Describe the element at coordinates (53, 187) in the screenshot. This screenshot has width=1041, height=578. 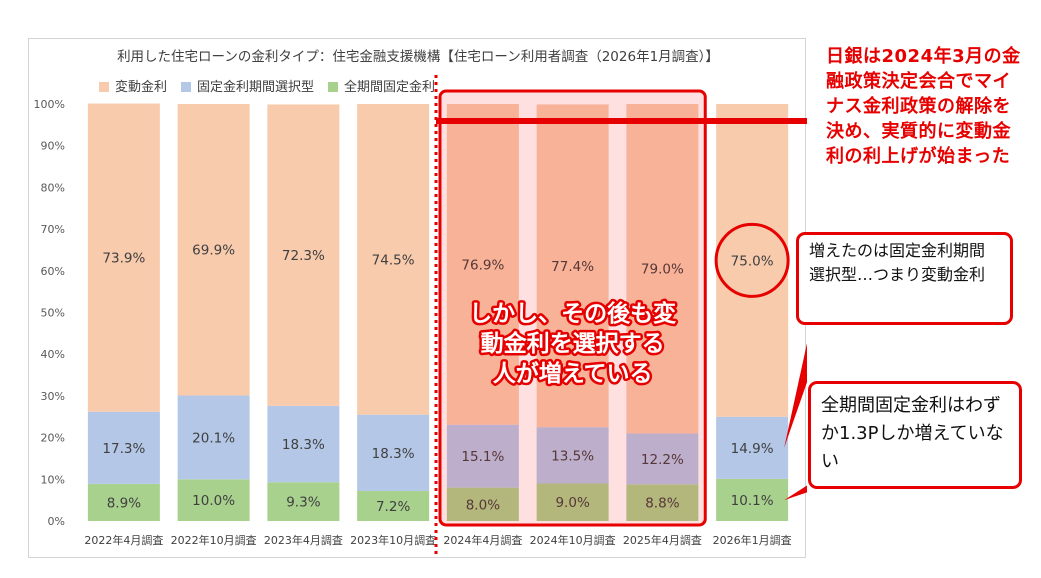
I see `y-tick-label: 80%` at that location.